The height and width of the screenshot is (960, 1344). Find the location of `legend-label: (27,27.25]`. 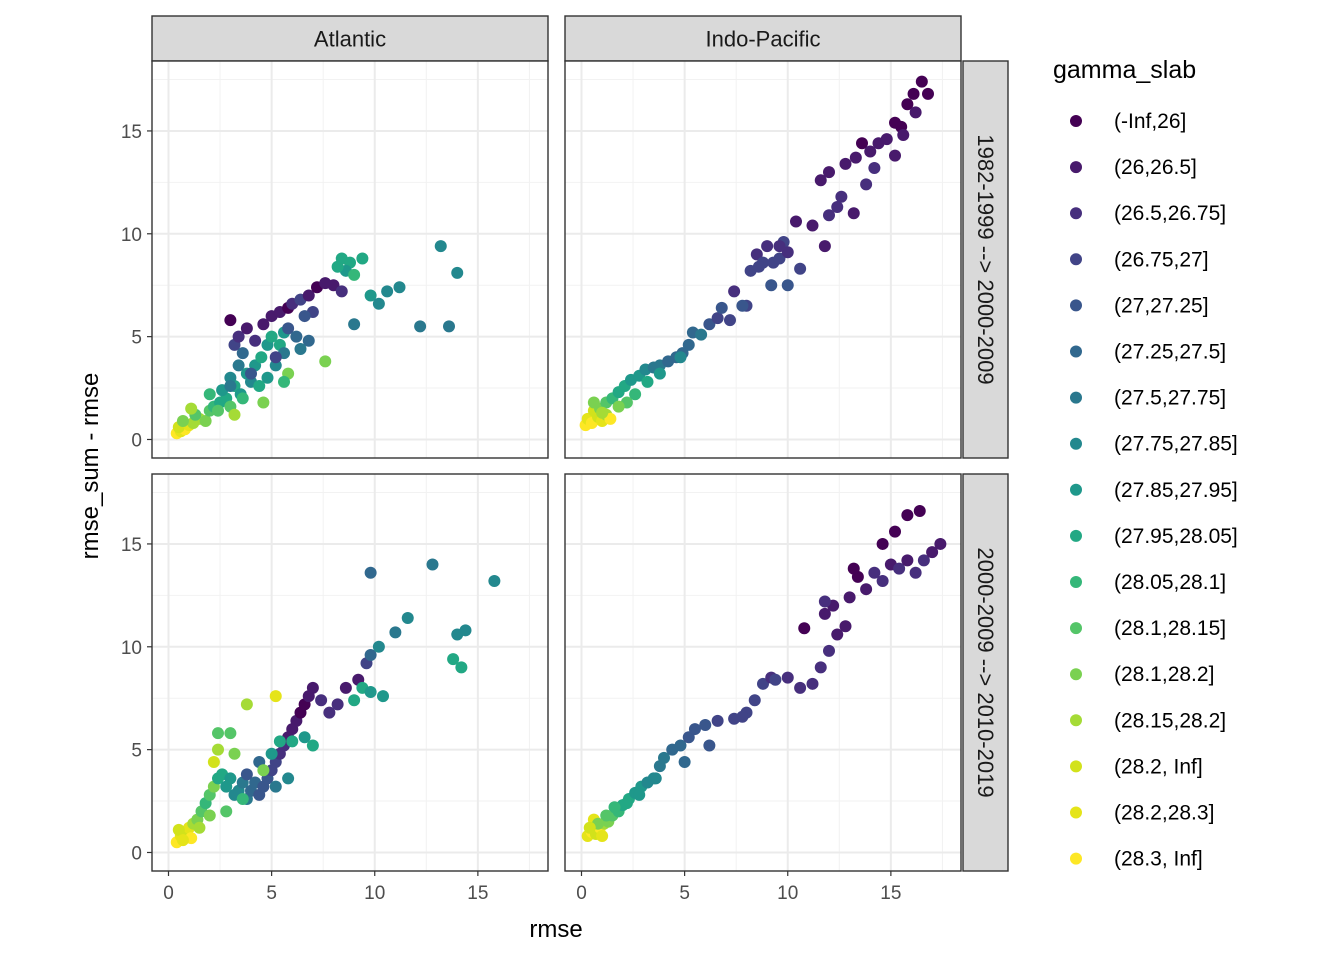

legend-label: (27,27.25] is located at coordinates (1161, 305).